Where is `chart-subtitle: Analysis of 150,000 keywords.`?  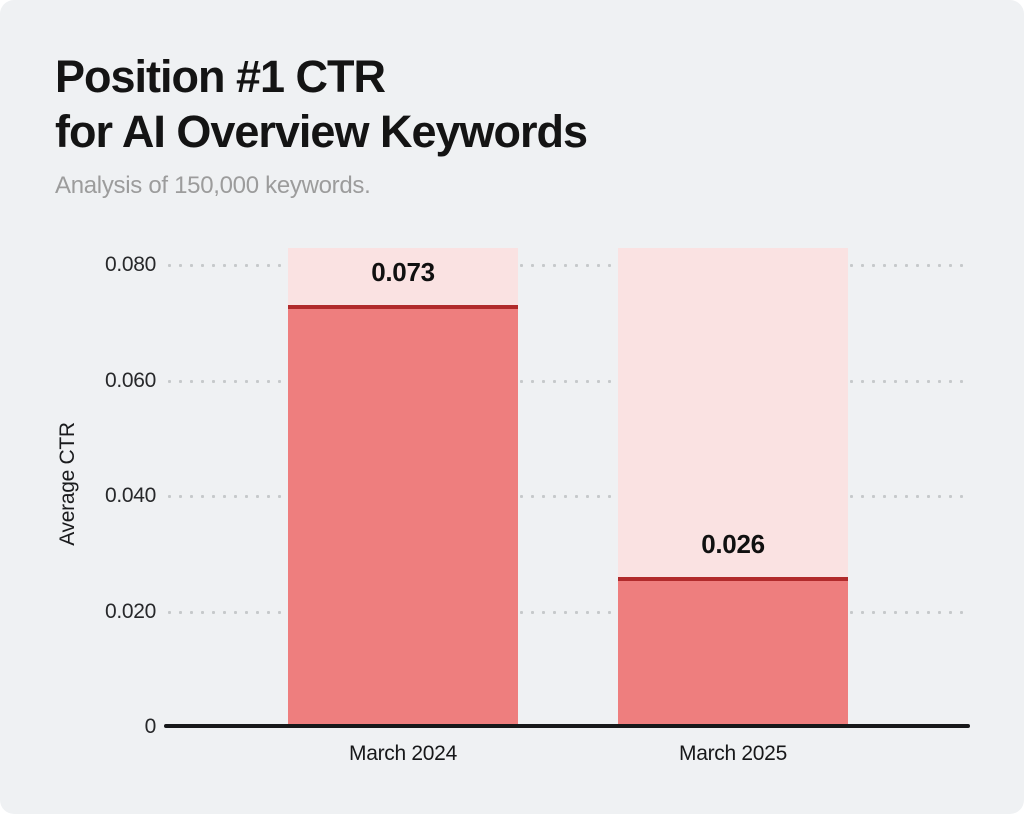
chart-subtitle: Analysis of 150,000 keywords. is located at coordinates (213, 185).